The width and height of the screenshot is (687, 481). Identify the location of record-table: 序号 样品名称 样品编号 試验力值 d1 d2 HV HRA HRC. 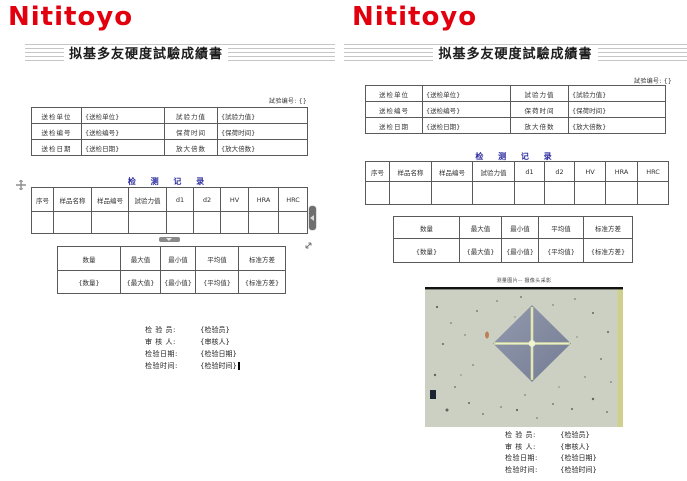
(169, 210).